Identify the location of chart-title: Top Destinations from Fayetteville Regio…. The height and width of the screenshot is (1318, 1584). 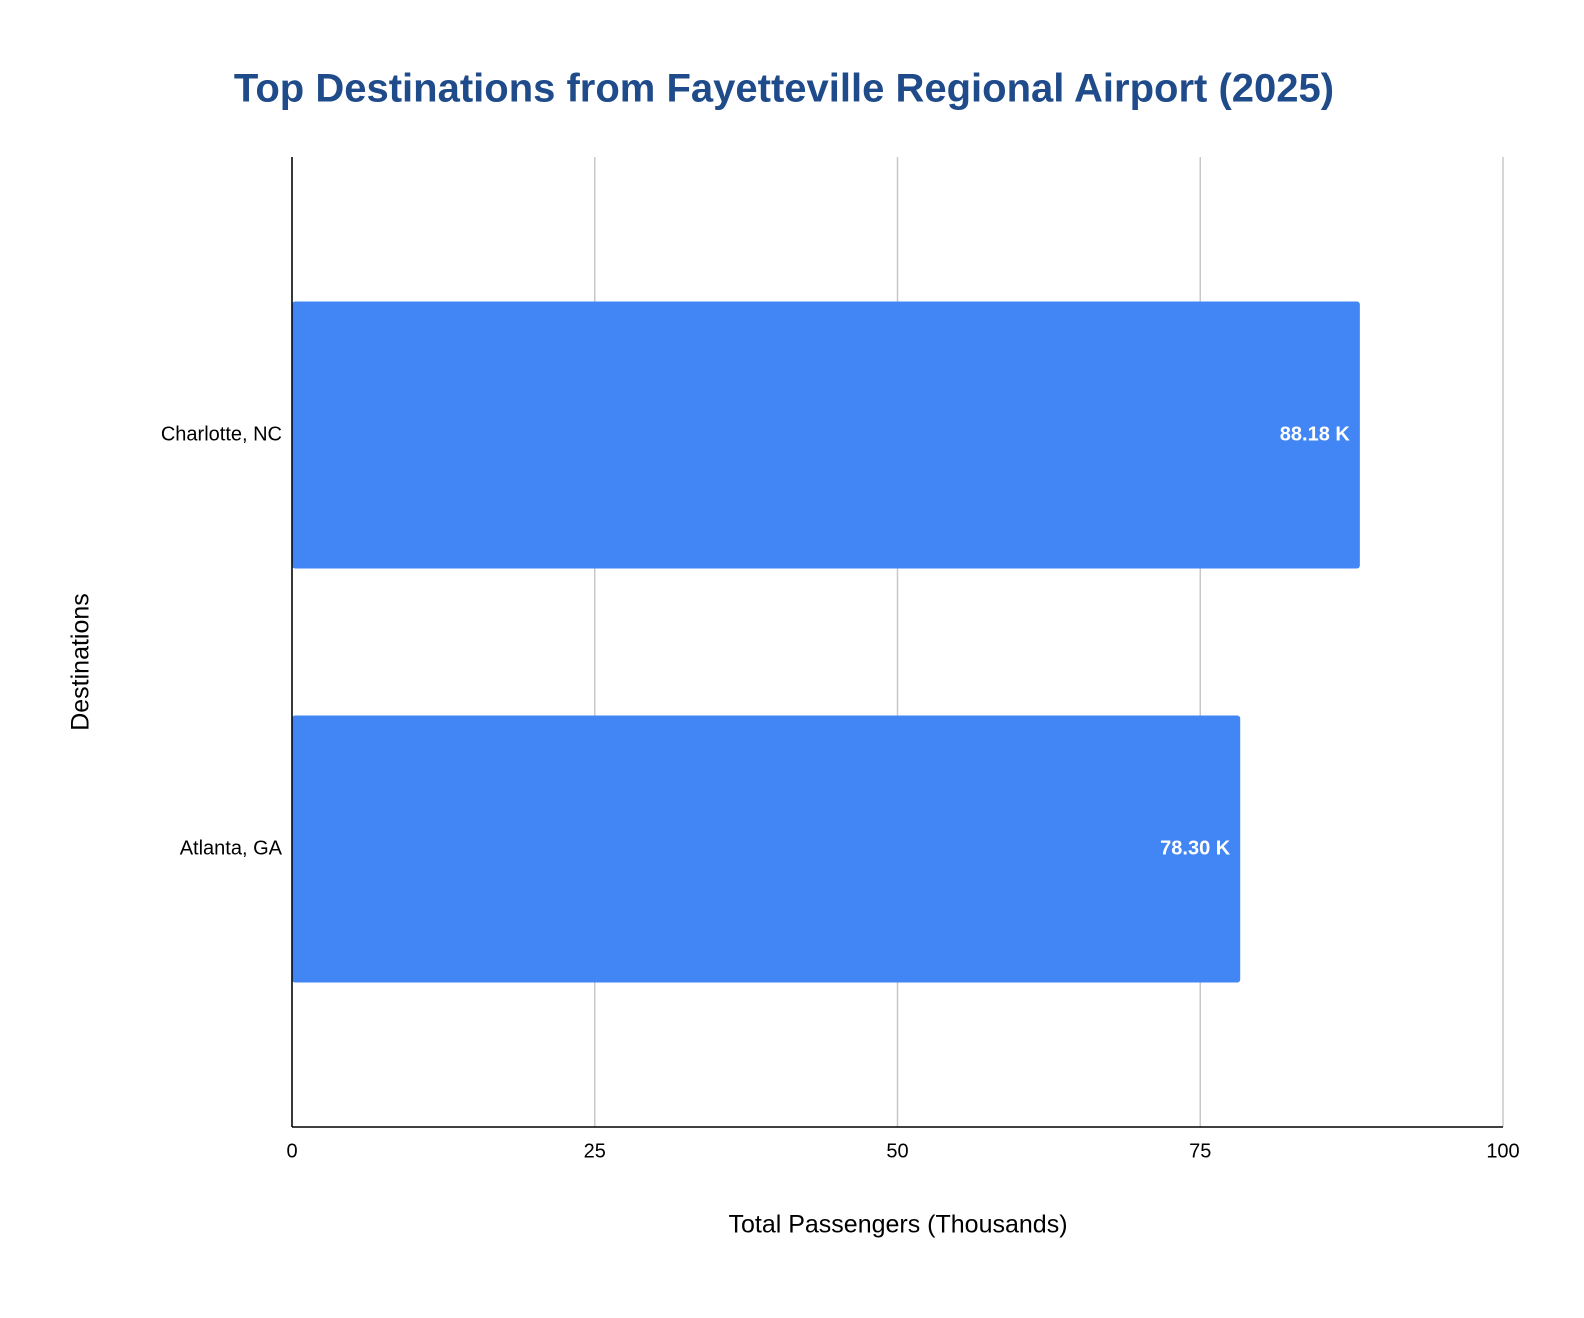
(784, 89).